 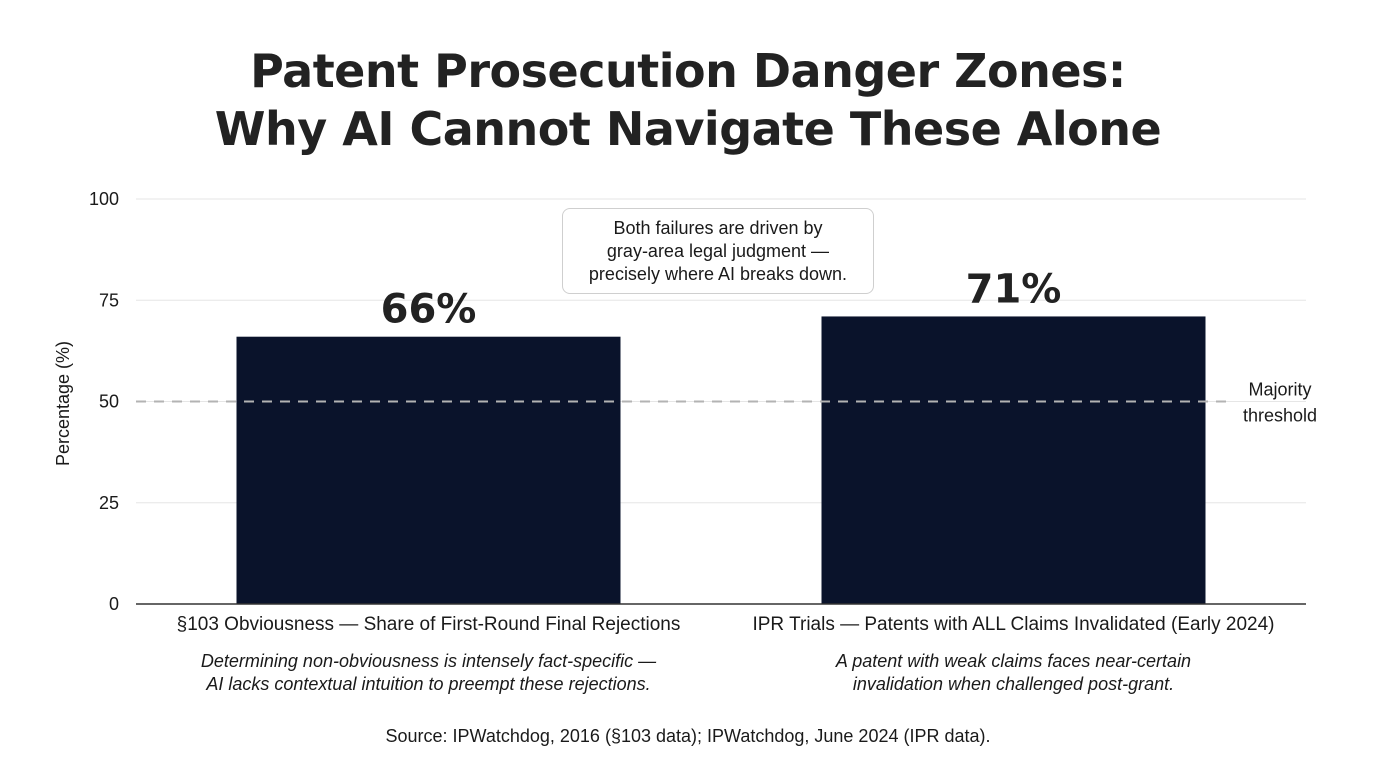 I want to click on data-label-2: 71%, so click(x=1014, y=289).